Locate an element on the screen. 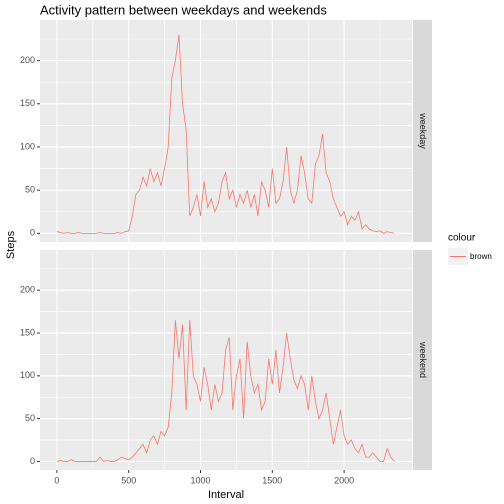 The width and height of the screenshot is (504, 504). x-tick-label: 2000 is located at coordinates (344, 480).